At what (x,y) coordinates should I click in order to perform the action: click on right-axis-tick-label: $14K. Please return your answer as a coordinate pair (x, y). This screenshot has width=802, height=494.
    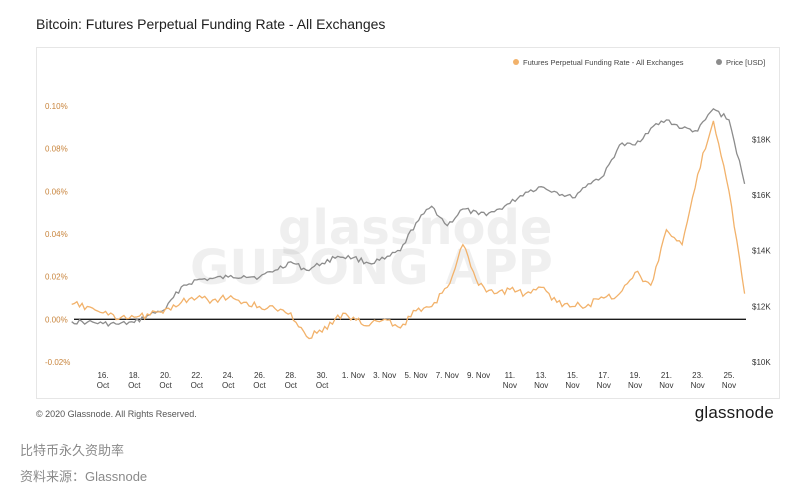
    Looking at the image, I should click on (761, 251).